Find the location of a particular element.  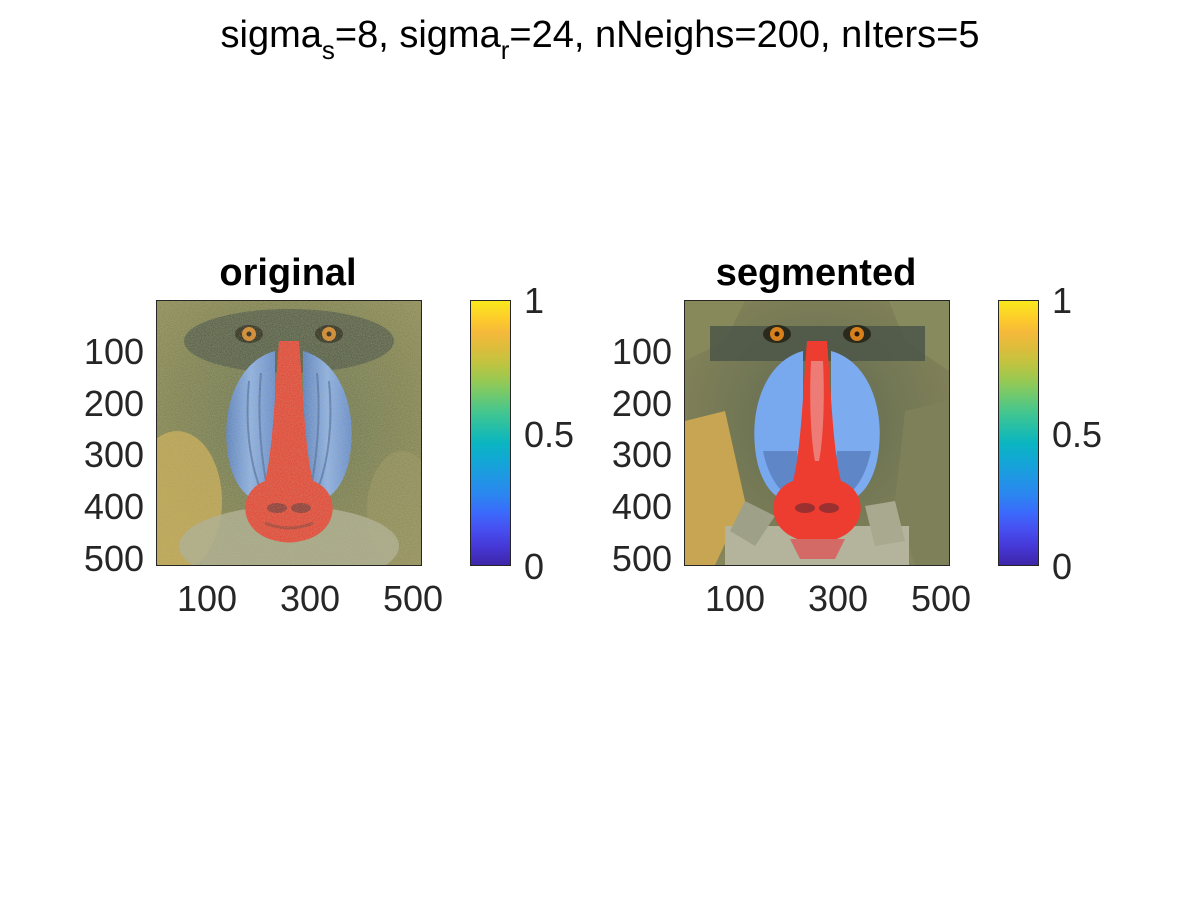

panel-title-segmented: segmented is located at coordinates (816, 273).